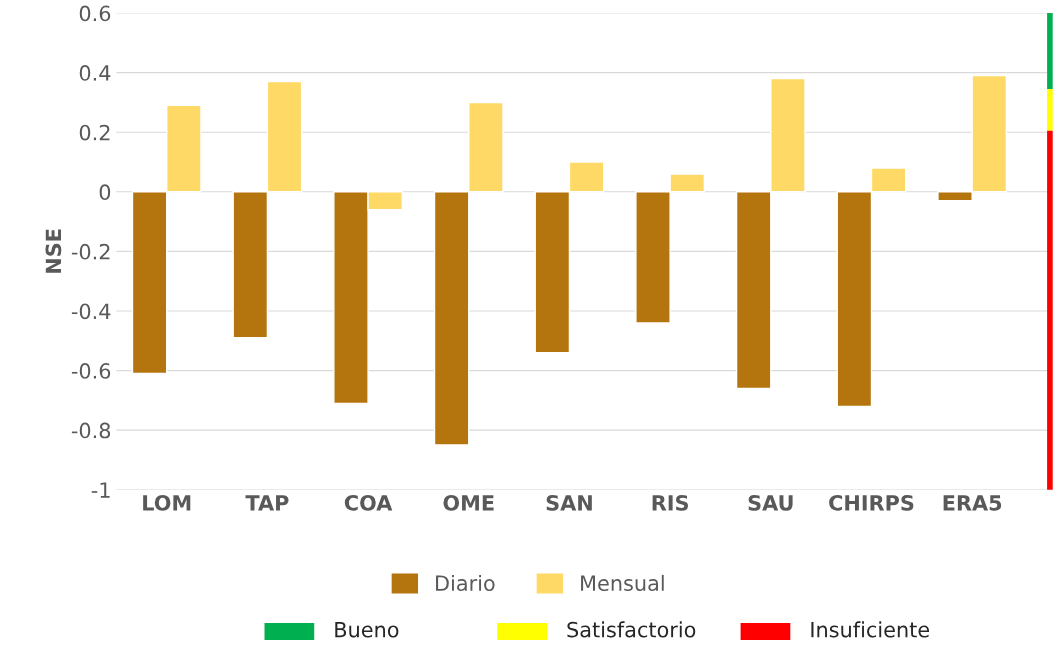  I want to click on y-tick-label: -0.2, so click(90, 251).